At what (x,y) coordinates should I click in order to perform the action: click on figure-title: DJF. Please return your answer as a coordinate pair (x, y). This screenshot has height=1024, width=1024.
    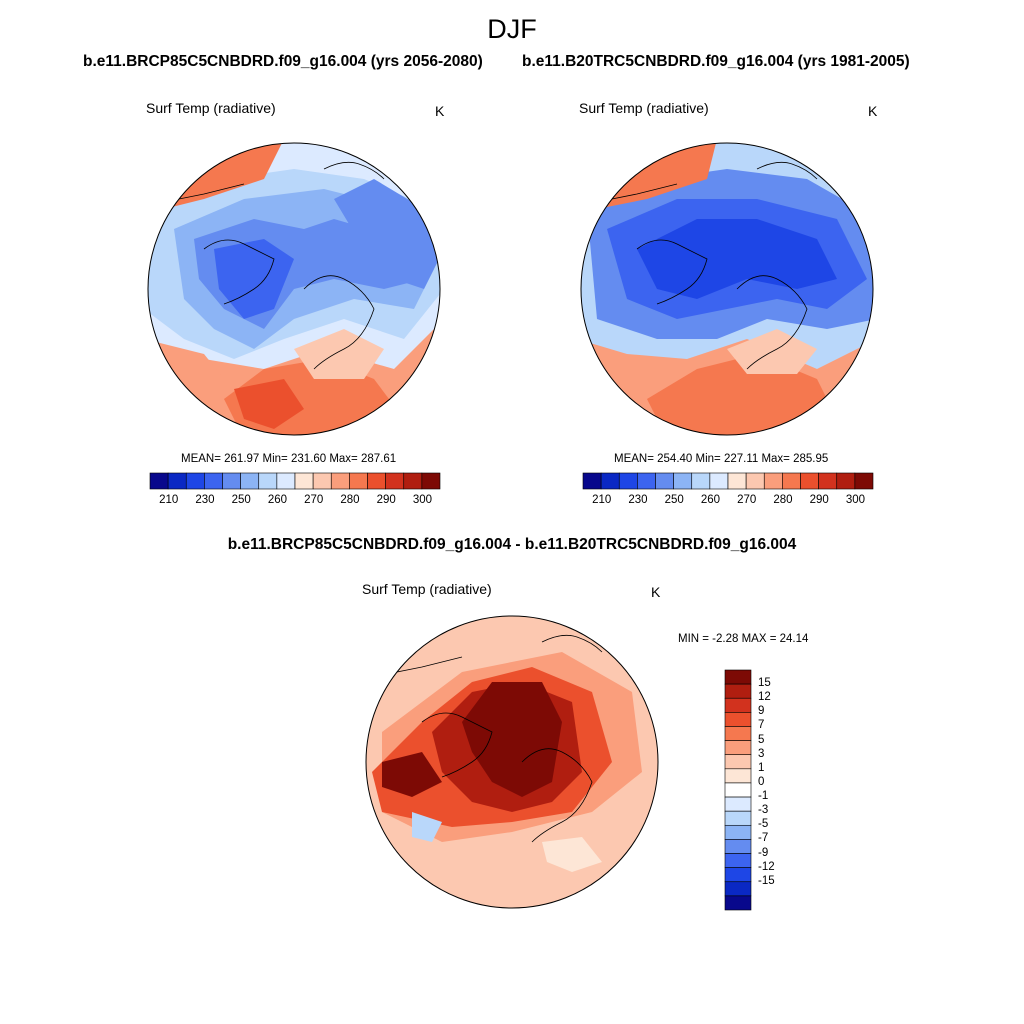
    Looking at the image, I should click on (512, 29).